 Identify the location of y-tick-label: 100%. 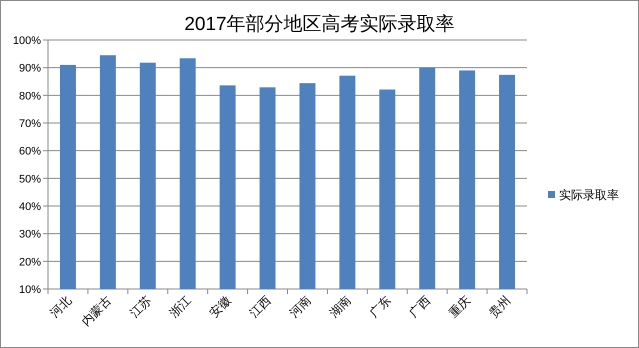
(27, 41).